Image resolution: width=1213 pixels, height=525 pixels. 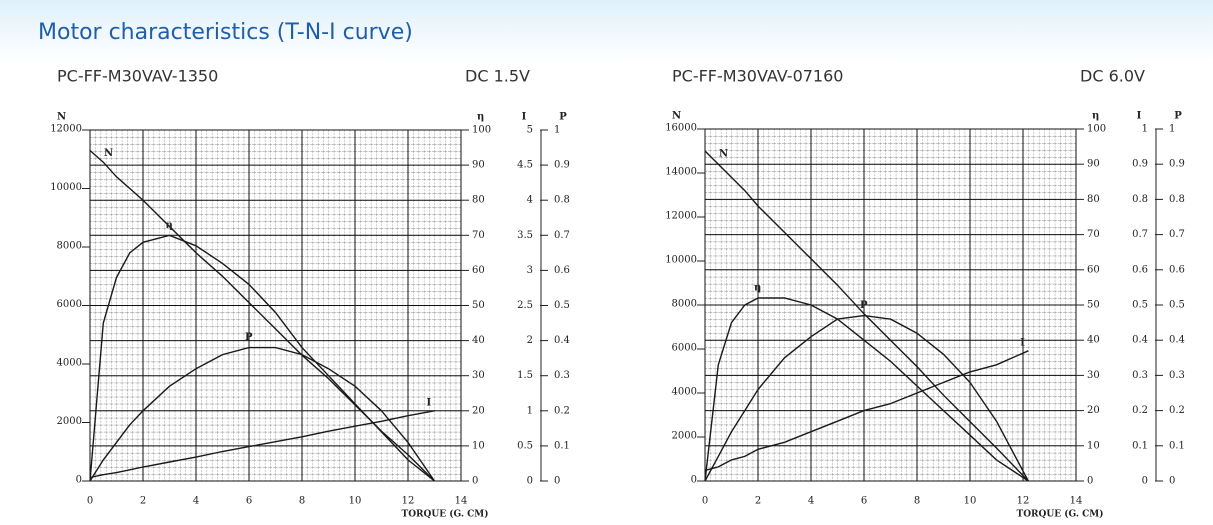 What do you see at coordinates (1140, 199) in the screenshot?
I see `y3-tick-label: 0.8` at bounding box center [1140, 199].